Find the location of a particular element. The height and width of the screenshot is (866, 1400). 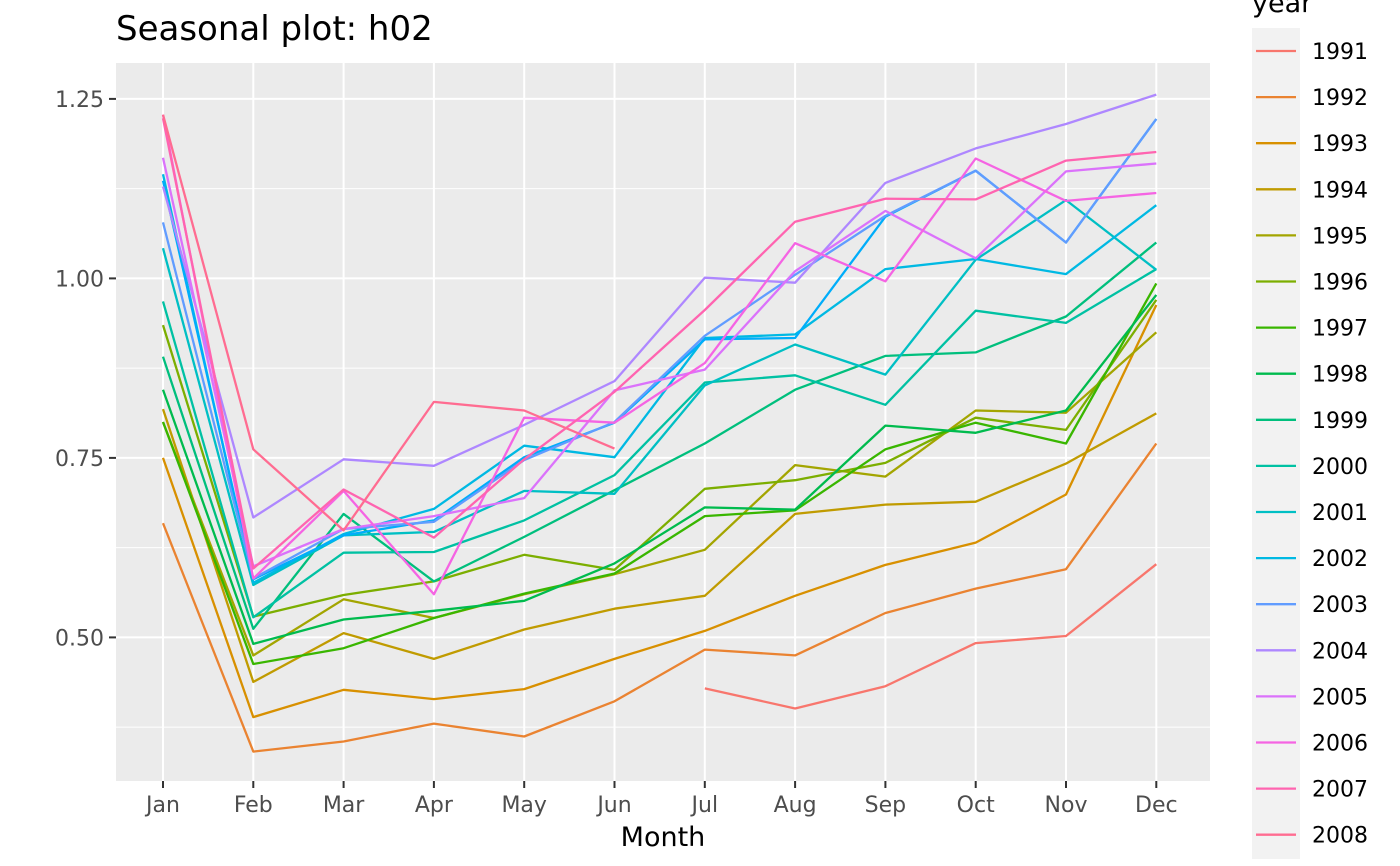

y-tick-label: 1.25 is located at coordinates (79, 100).